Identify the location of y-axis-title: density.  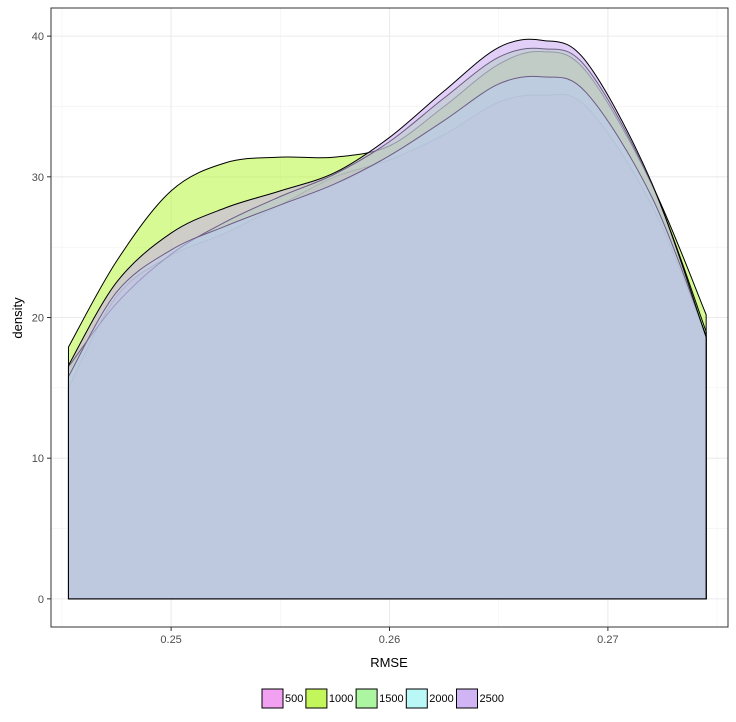
(17, 318).